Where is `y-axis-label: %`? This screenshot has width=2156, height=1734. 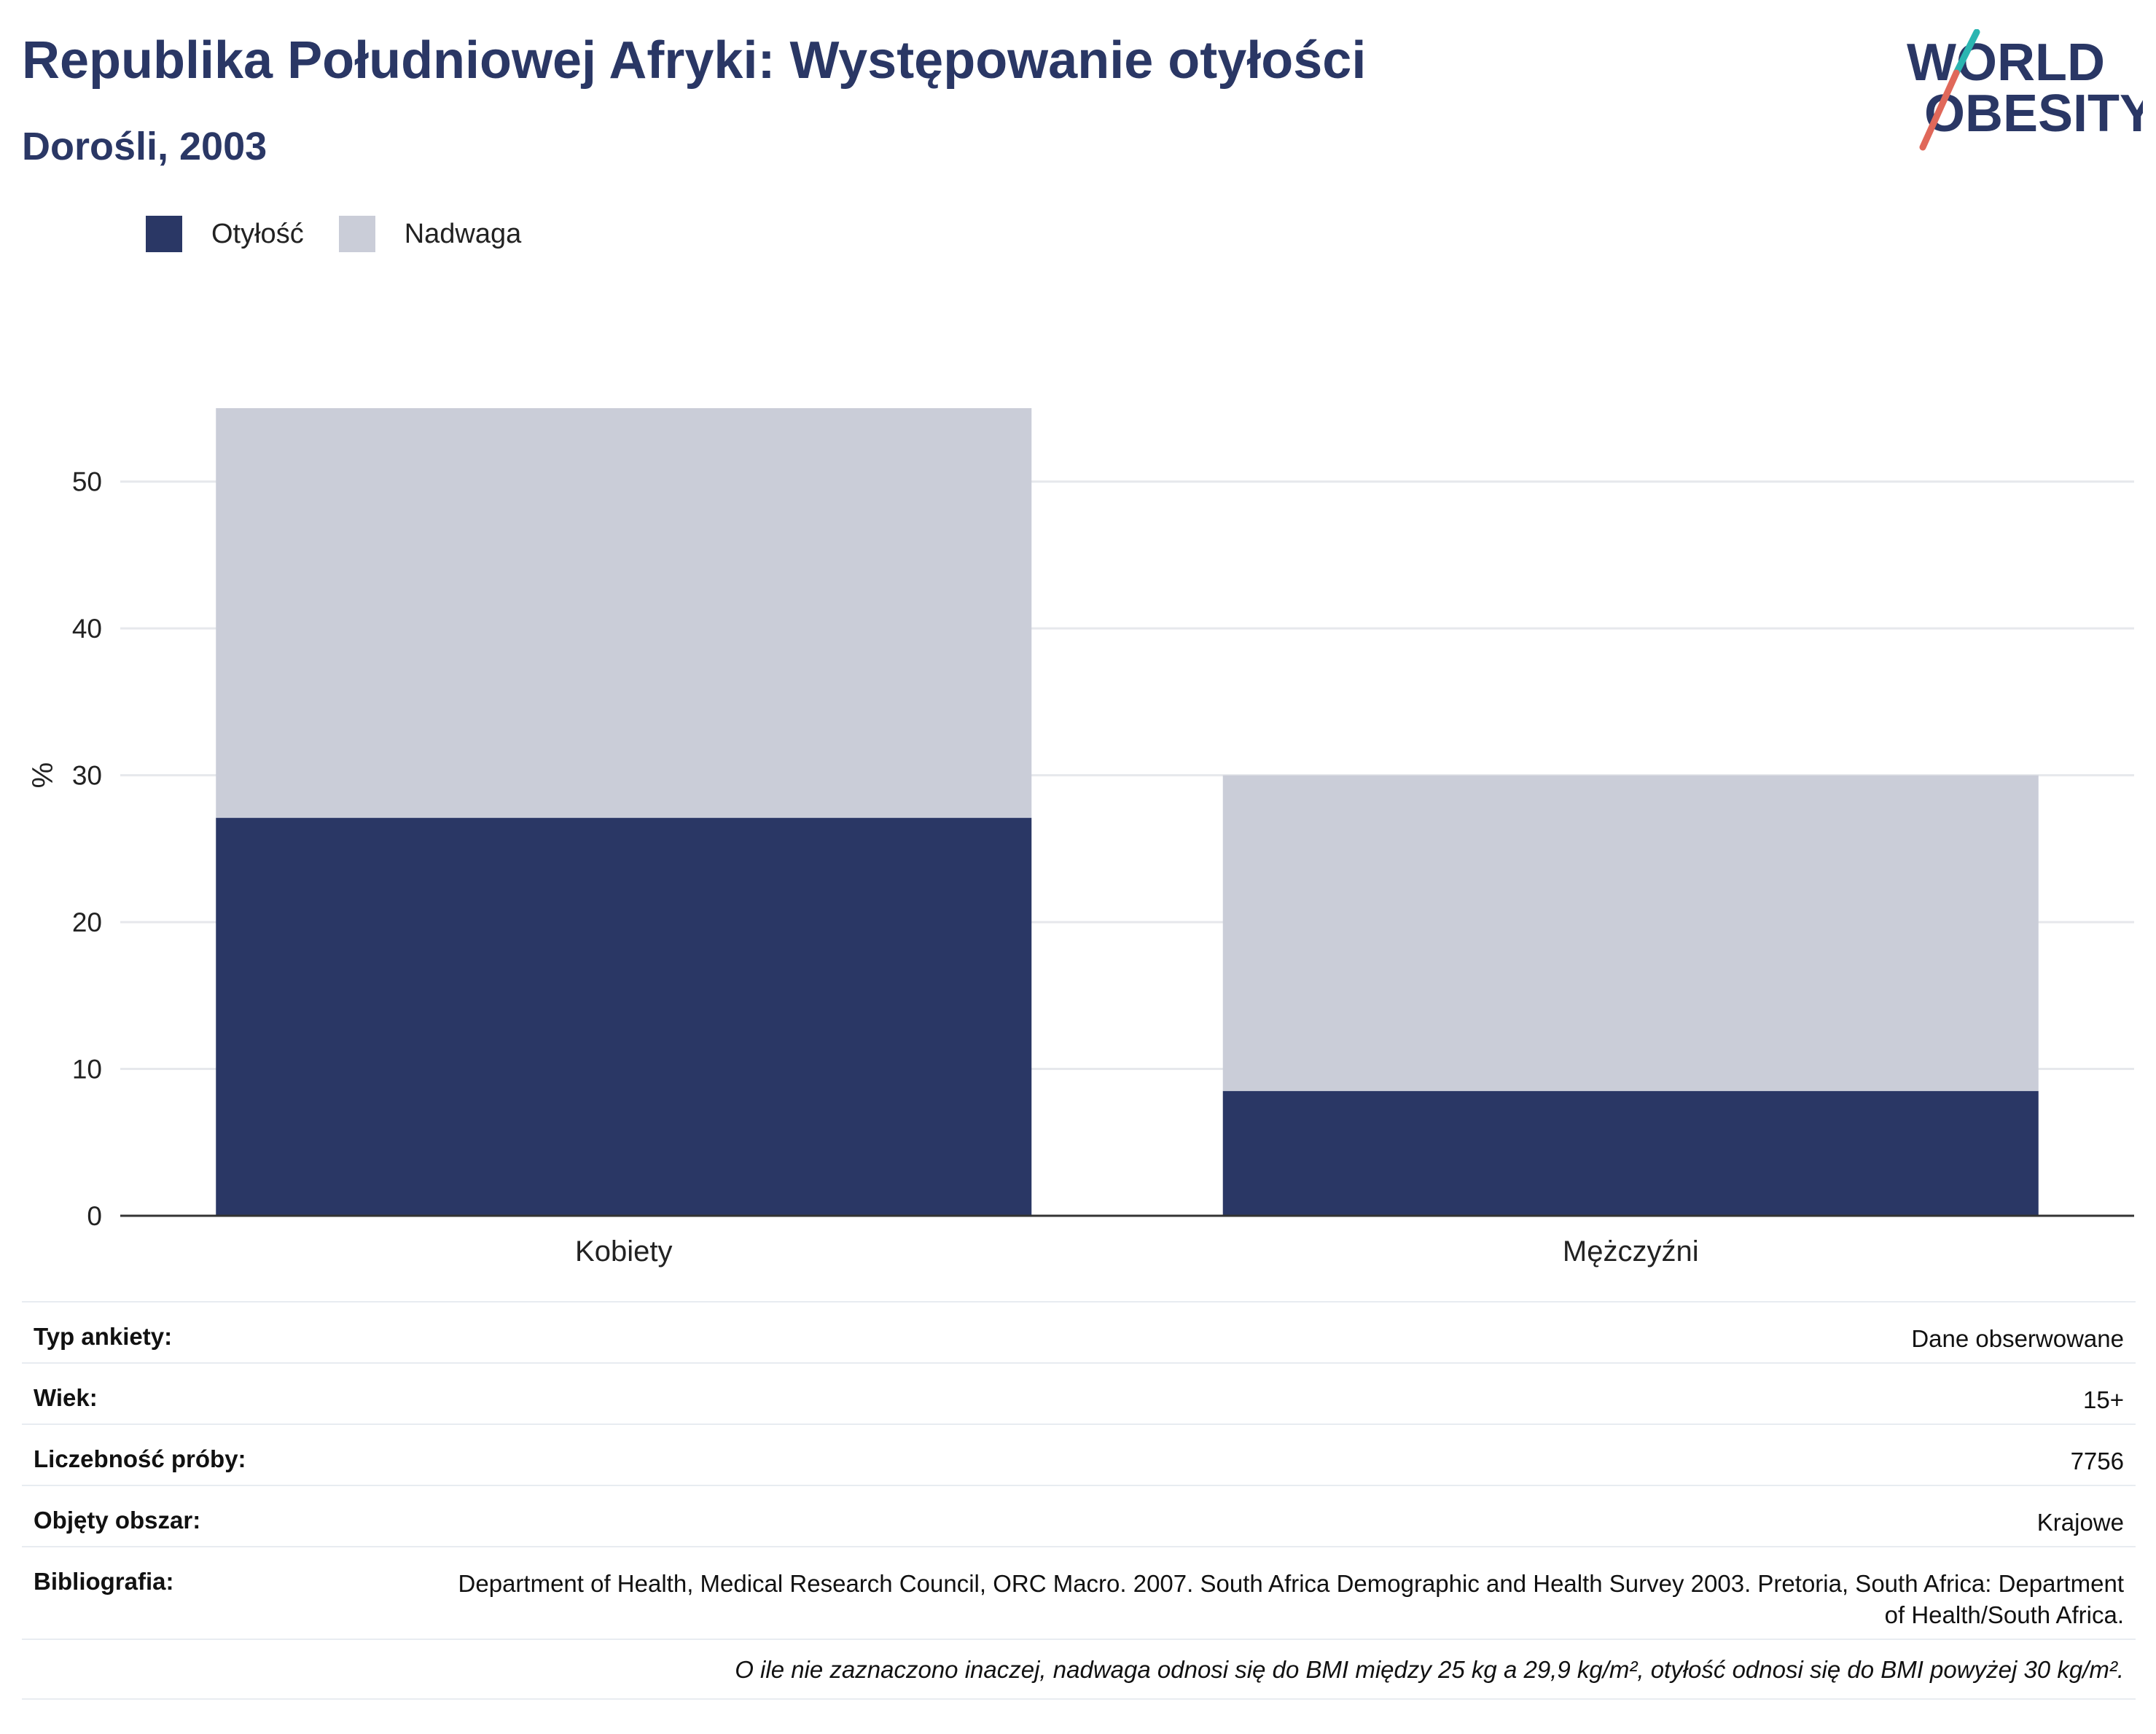
y-axis-label: % is located at coordinates (43, 775).